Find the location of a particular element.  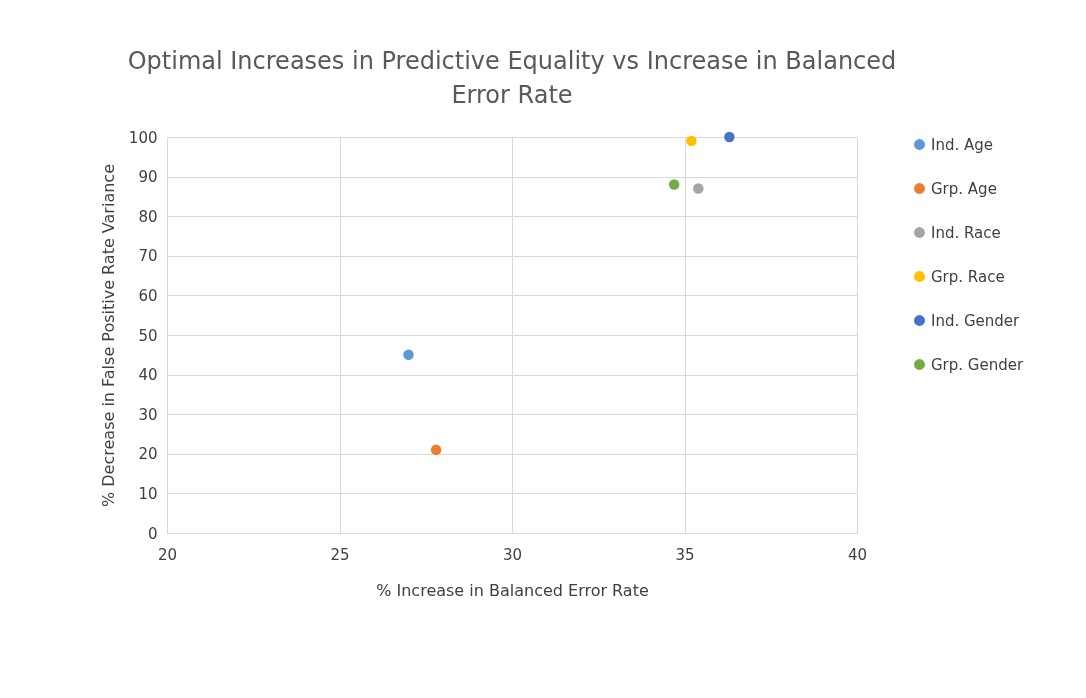

y-axis-title: % Decrease in False Positive Rate Variance is located at coordinates (108, 335).